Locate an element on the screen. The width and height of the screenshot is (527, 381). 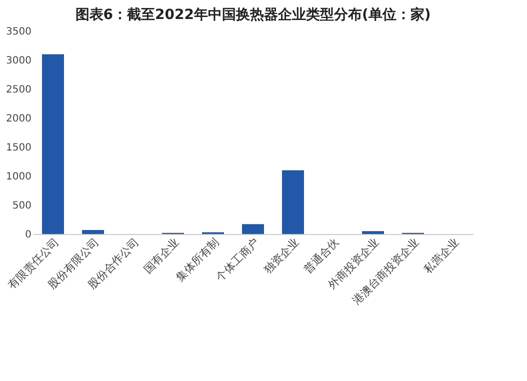
y-tick-label: 3000 is located at coordinates (19, 61).